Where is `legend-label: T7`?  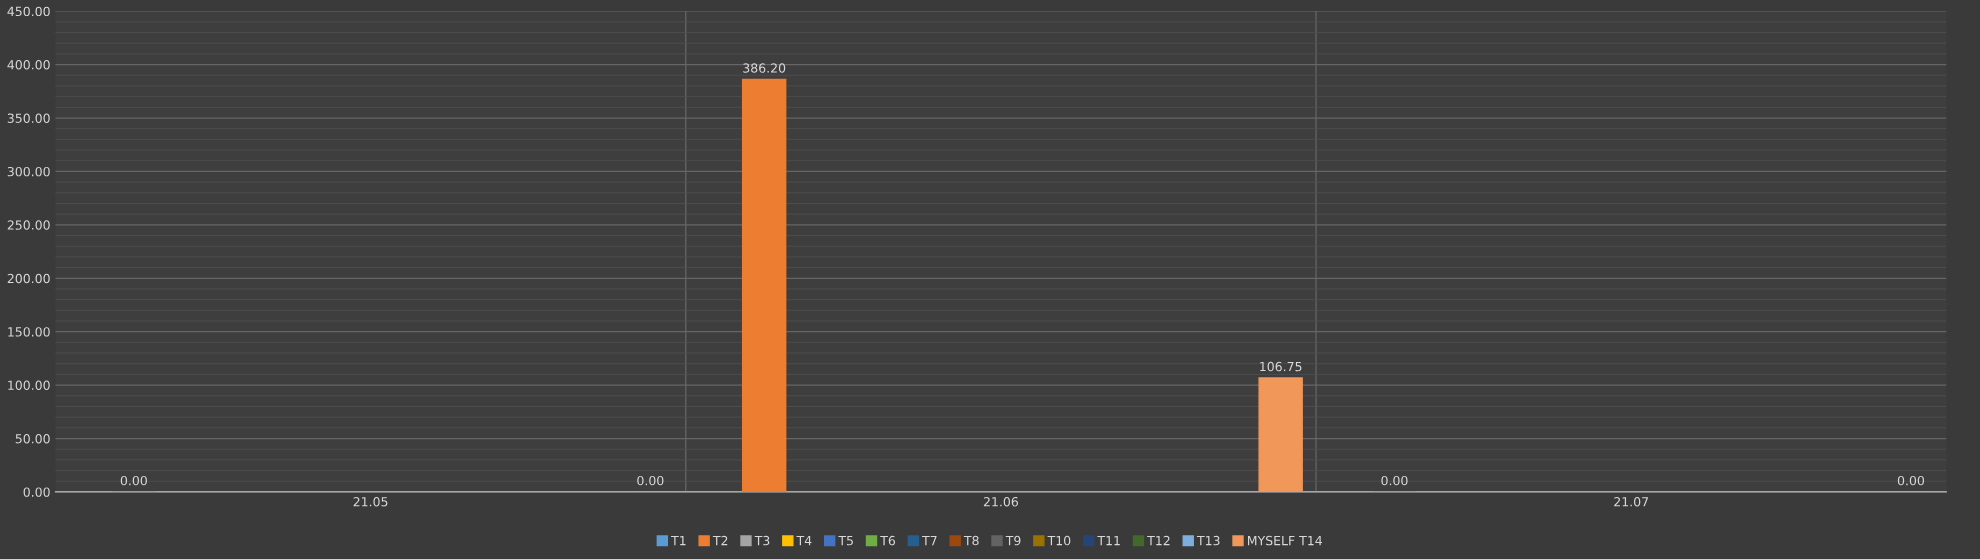
legend-label: T7 is located at coordinates (929, 541).